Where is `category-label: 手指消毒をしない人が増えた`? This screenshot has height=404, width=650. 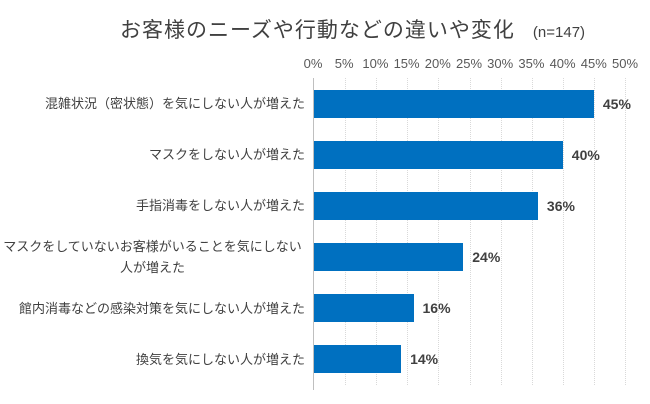
category-label: 手指消毒をしない人が増えた is located at coordinates (220, 206).